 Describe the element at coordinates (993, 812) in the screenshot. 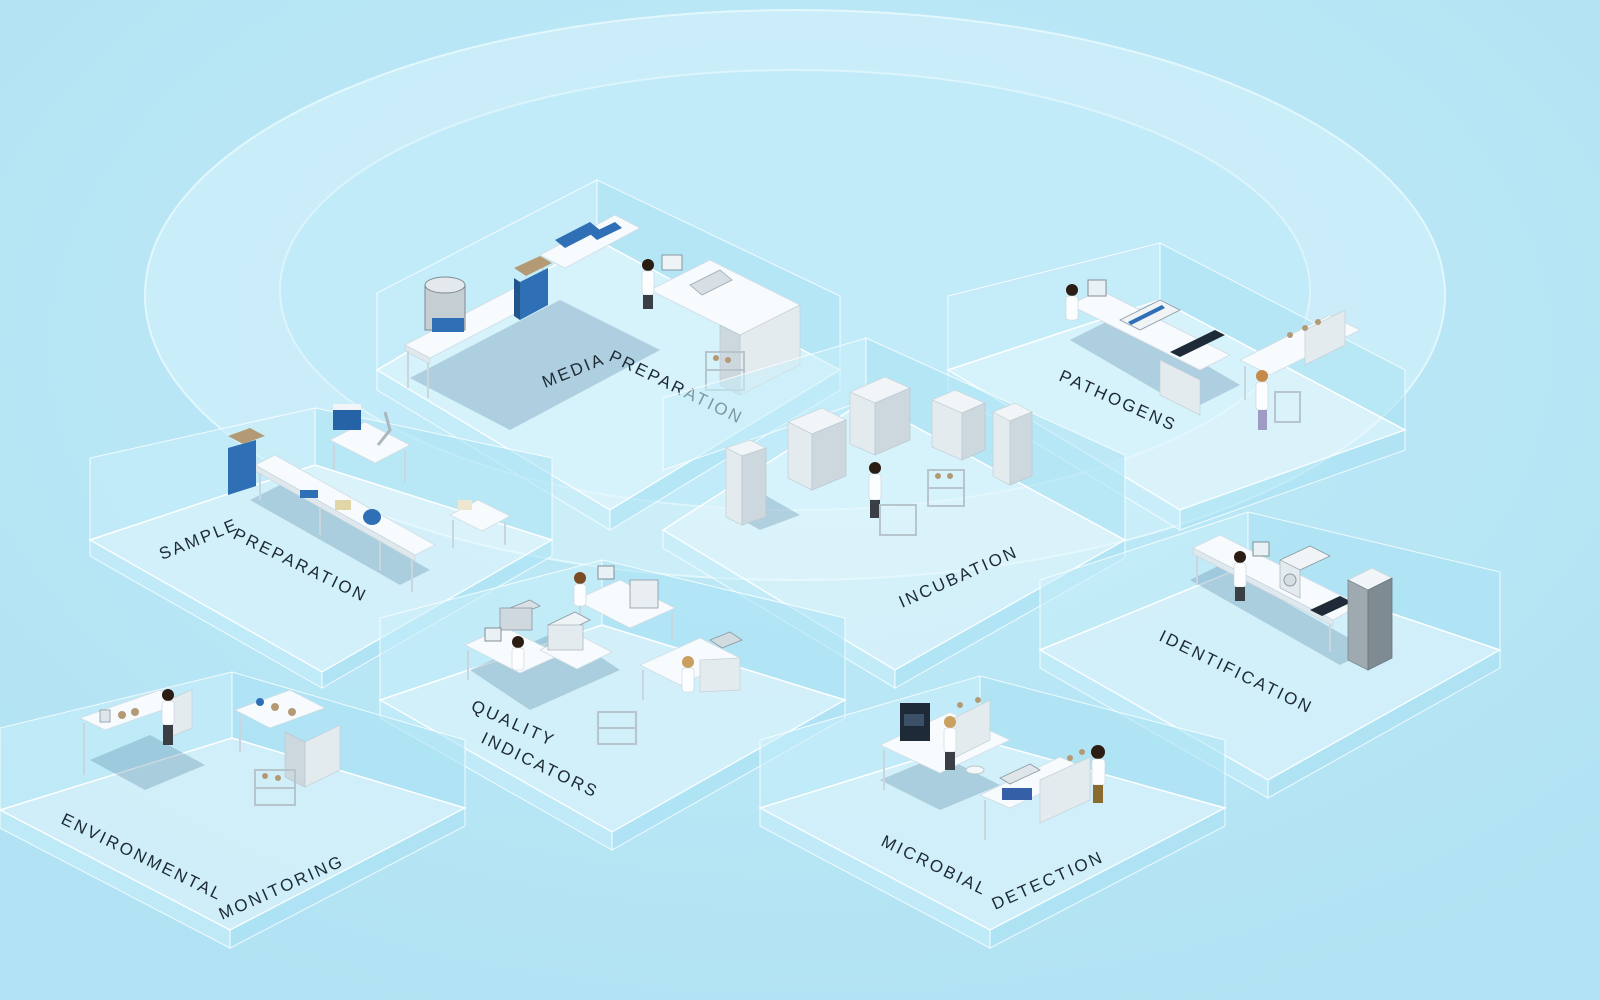

I see `zone-microbial-detection: MICROBIAL DETECTION` at that location.